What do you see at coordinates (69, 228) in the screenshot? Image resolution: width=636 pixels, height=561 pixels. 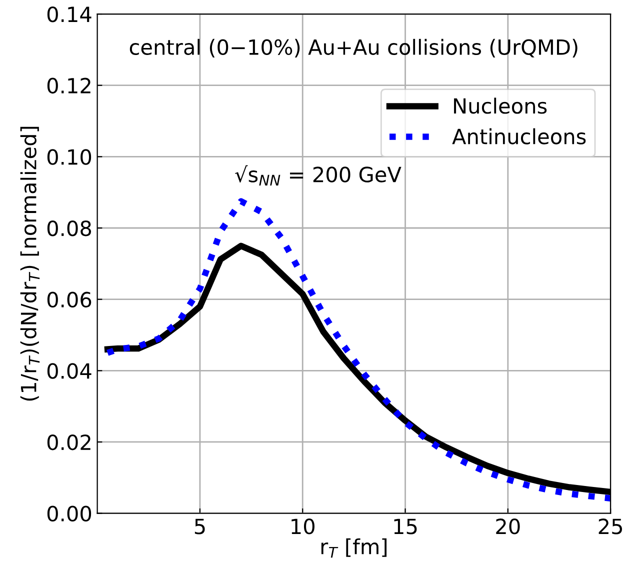 I see `y-tick-label: 0.08` at bounding box center [69, 228].